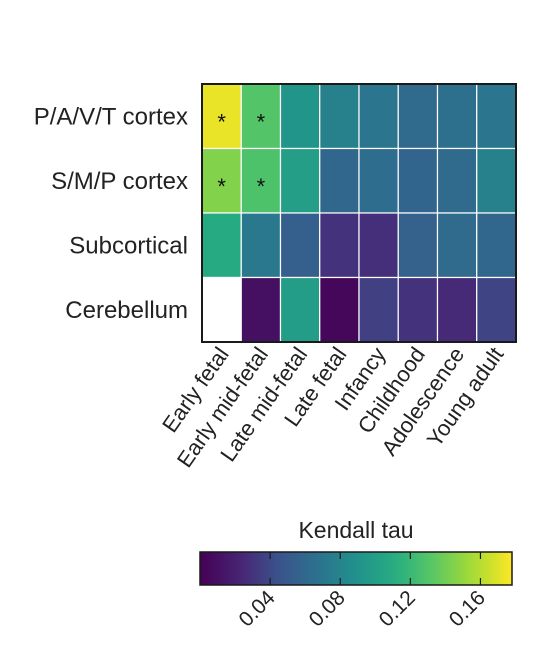 The width and height of the screenshot is (539, 658). What do you see at coordinates (356, 591) in the screenshot?
I see `colorbar: 0.04 0.08 0.12 0.16` at bounding box center [356, 591].